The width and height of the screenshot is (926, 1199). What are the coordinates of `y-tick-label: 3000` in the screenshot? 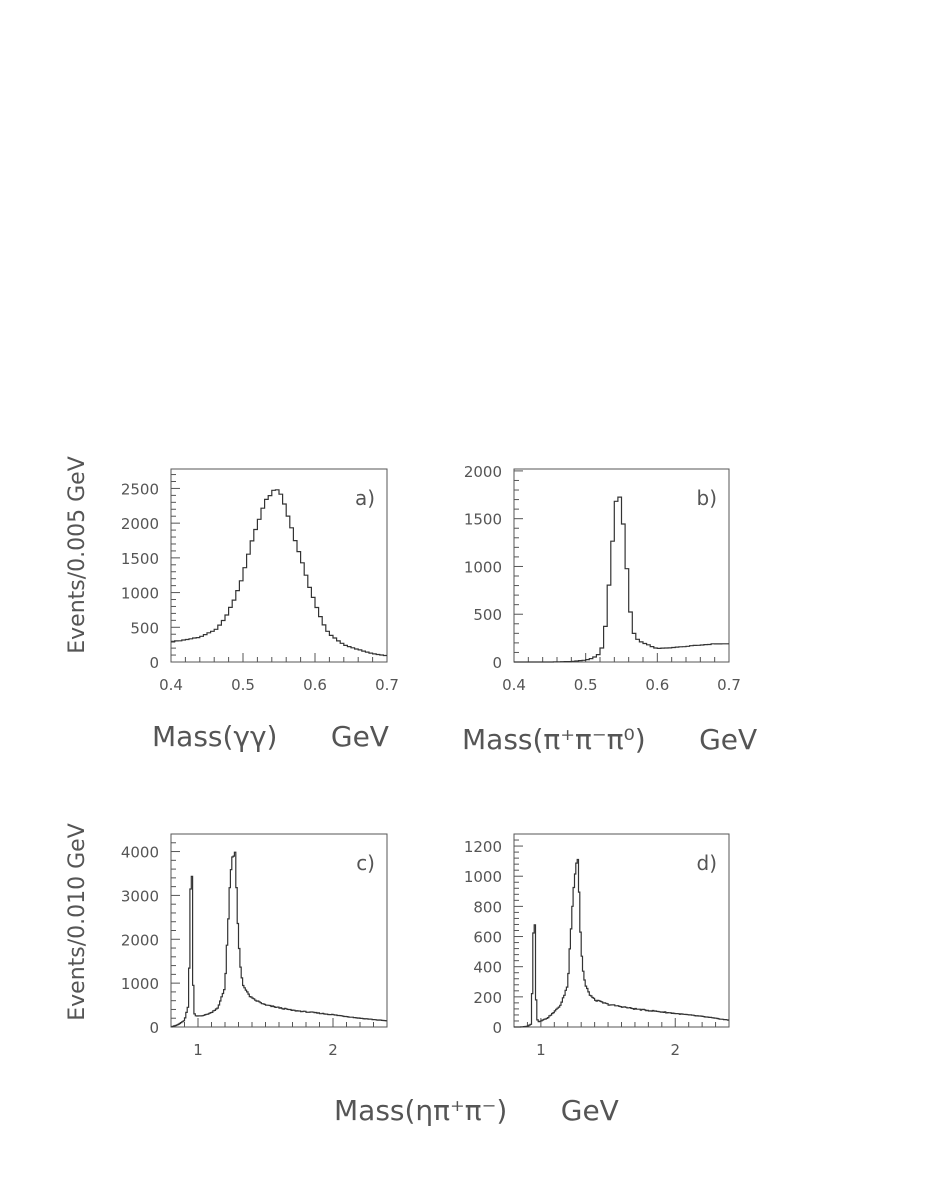 It's located at (140, 896).